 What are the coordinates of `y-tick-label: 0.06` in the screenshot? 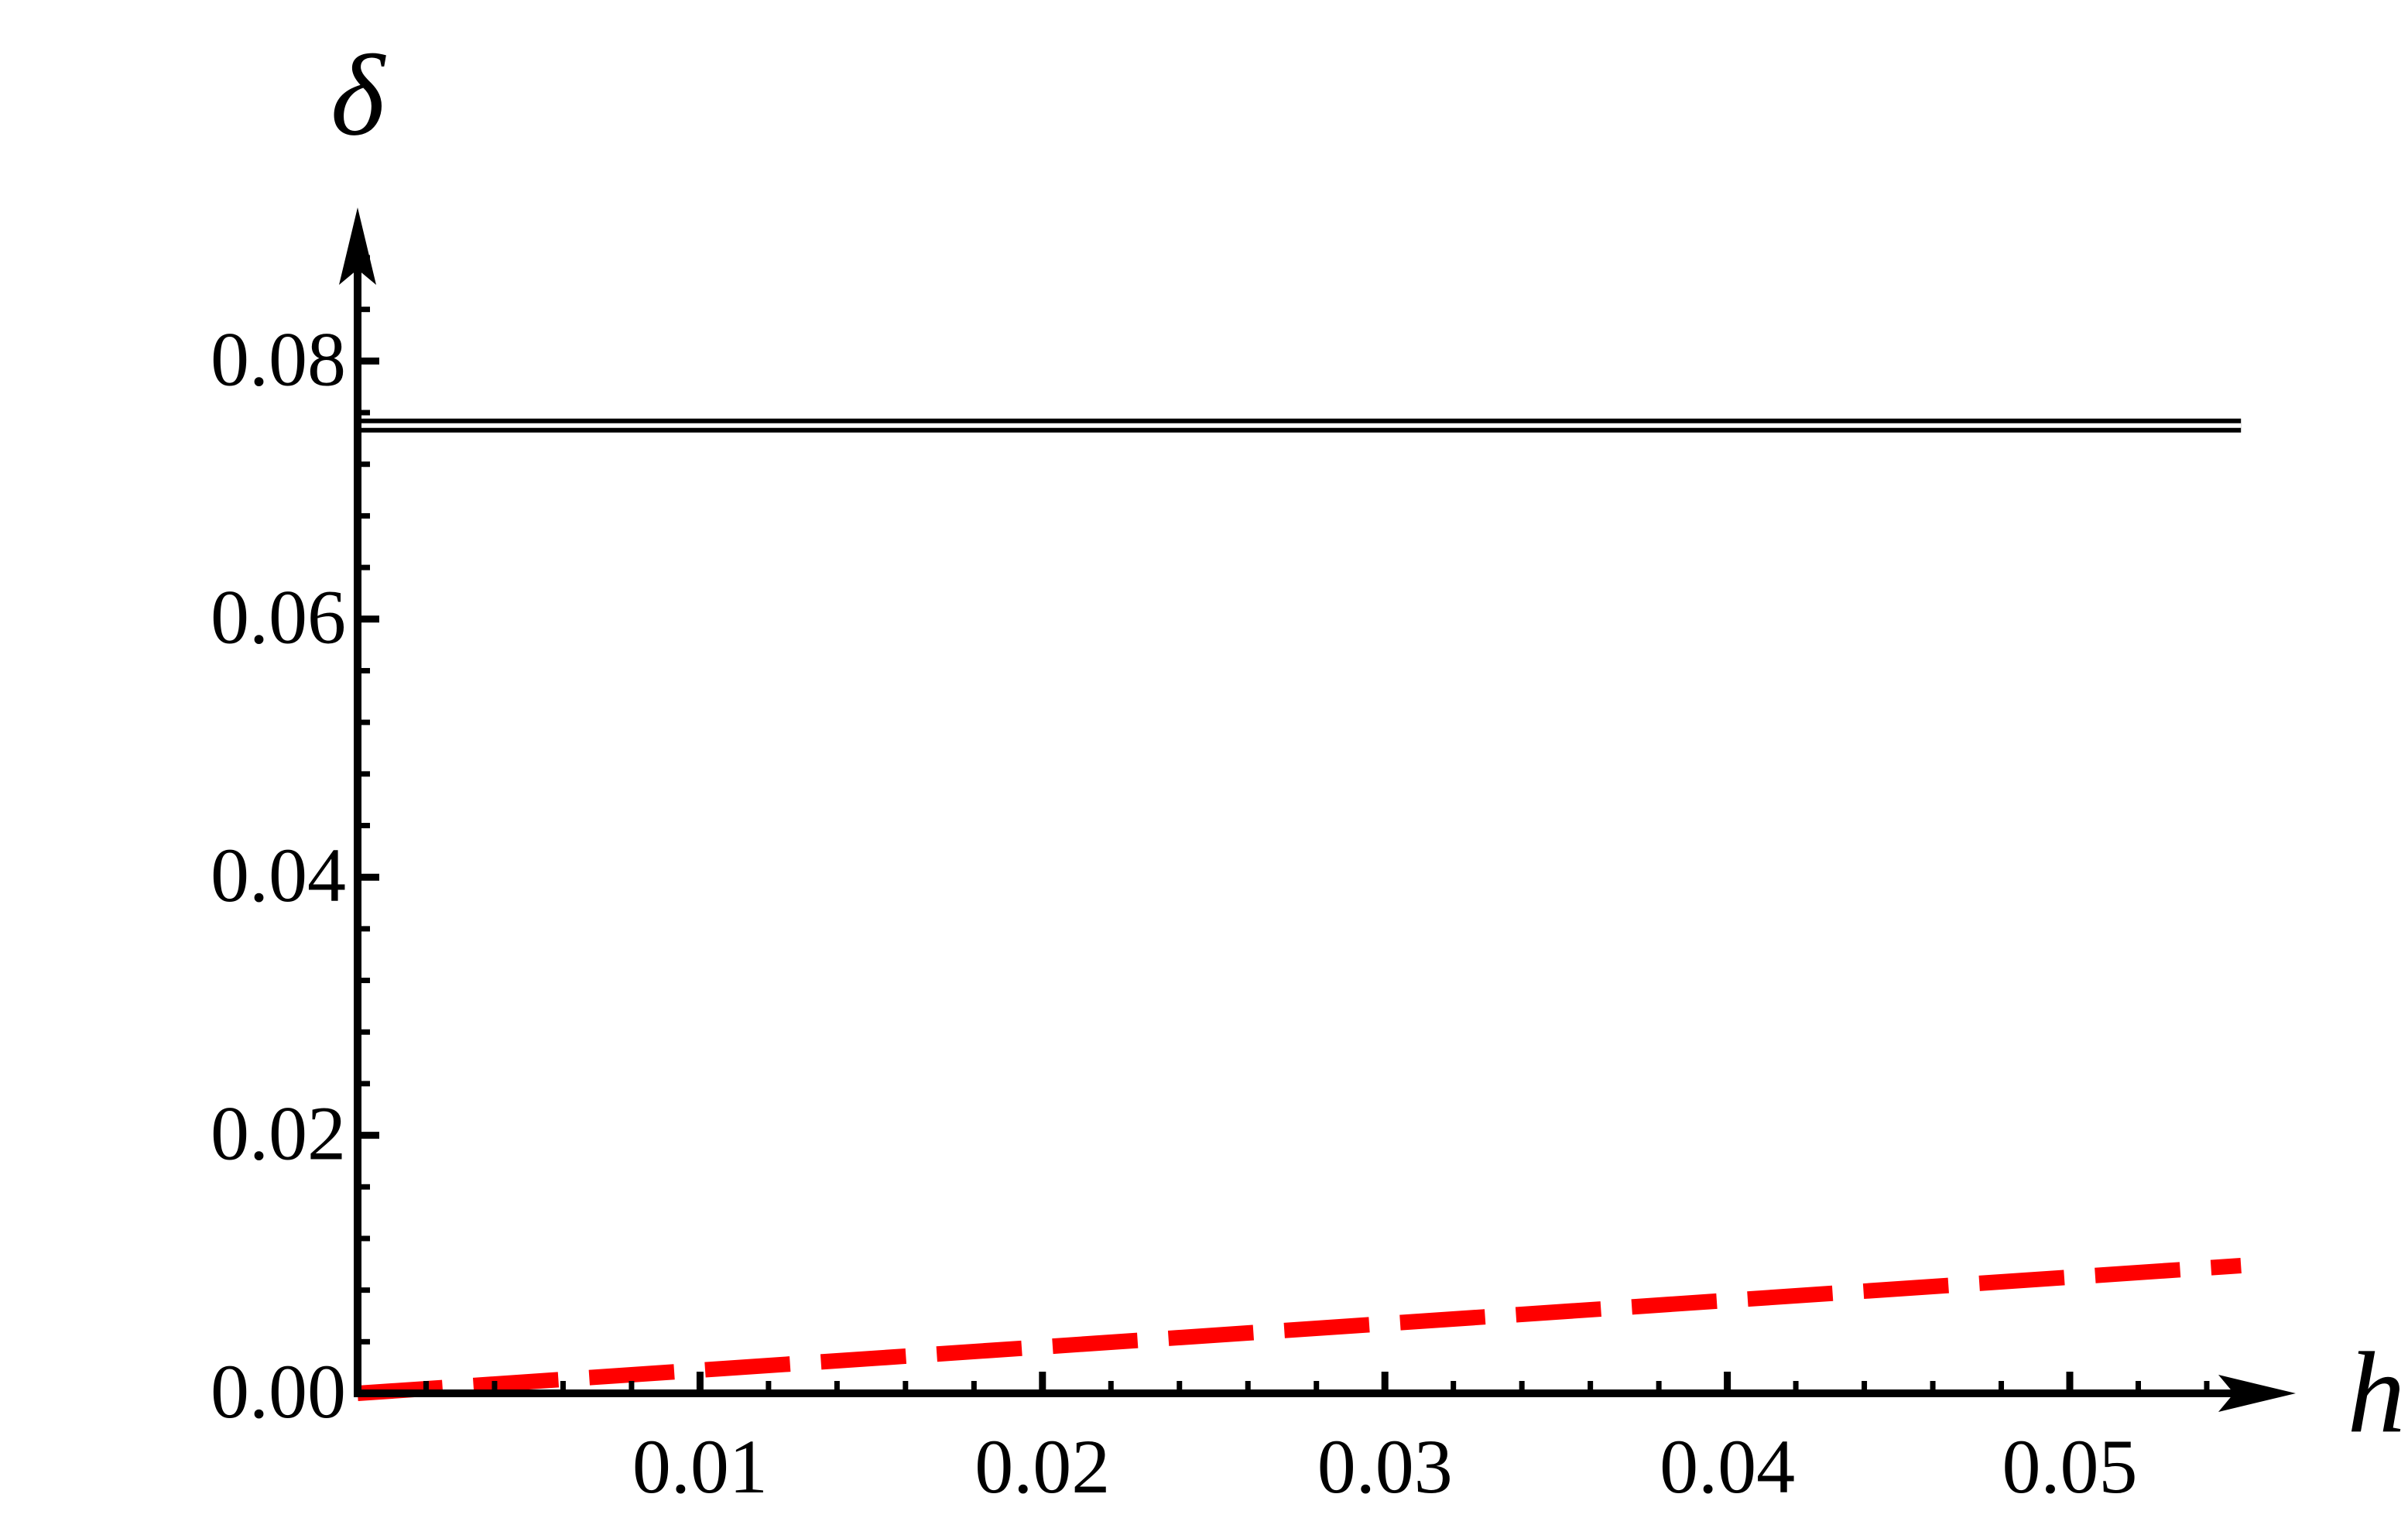 It's located at (278, 617).